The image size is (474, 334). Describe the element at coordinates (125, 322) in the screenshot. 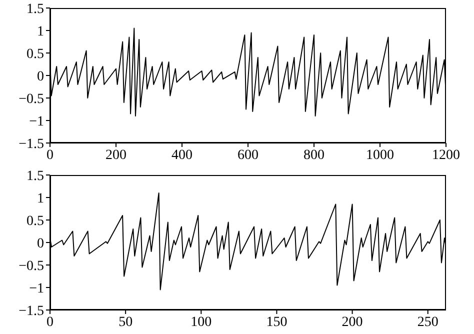

I see `x-tick-label: 50` at that location.